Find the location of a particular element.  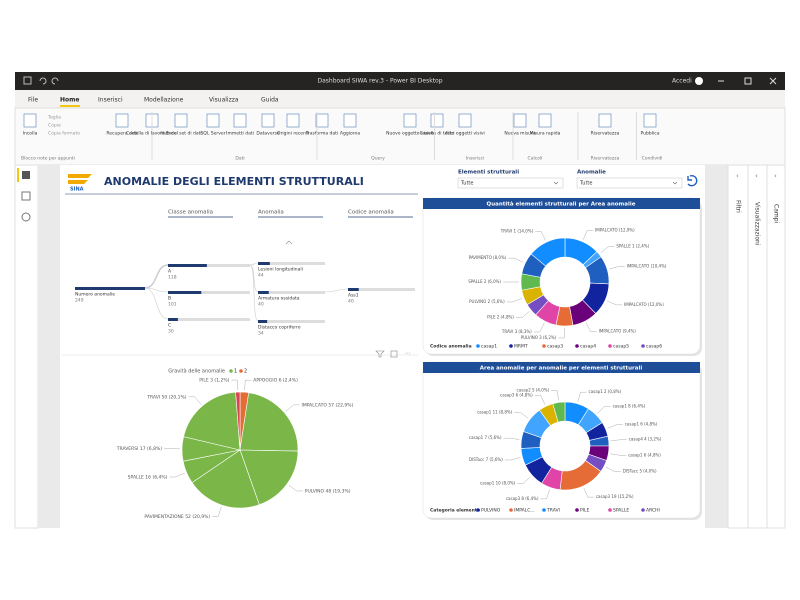

slicer-label: Elementi strutturali is located at coordinates (488, 173).